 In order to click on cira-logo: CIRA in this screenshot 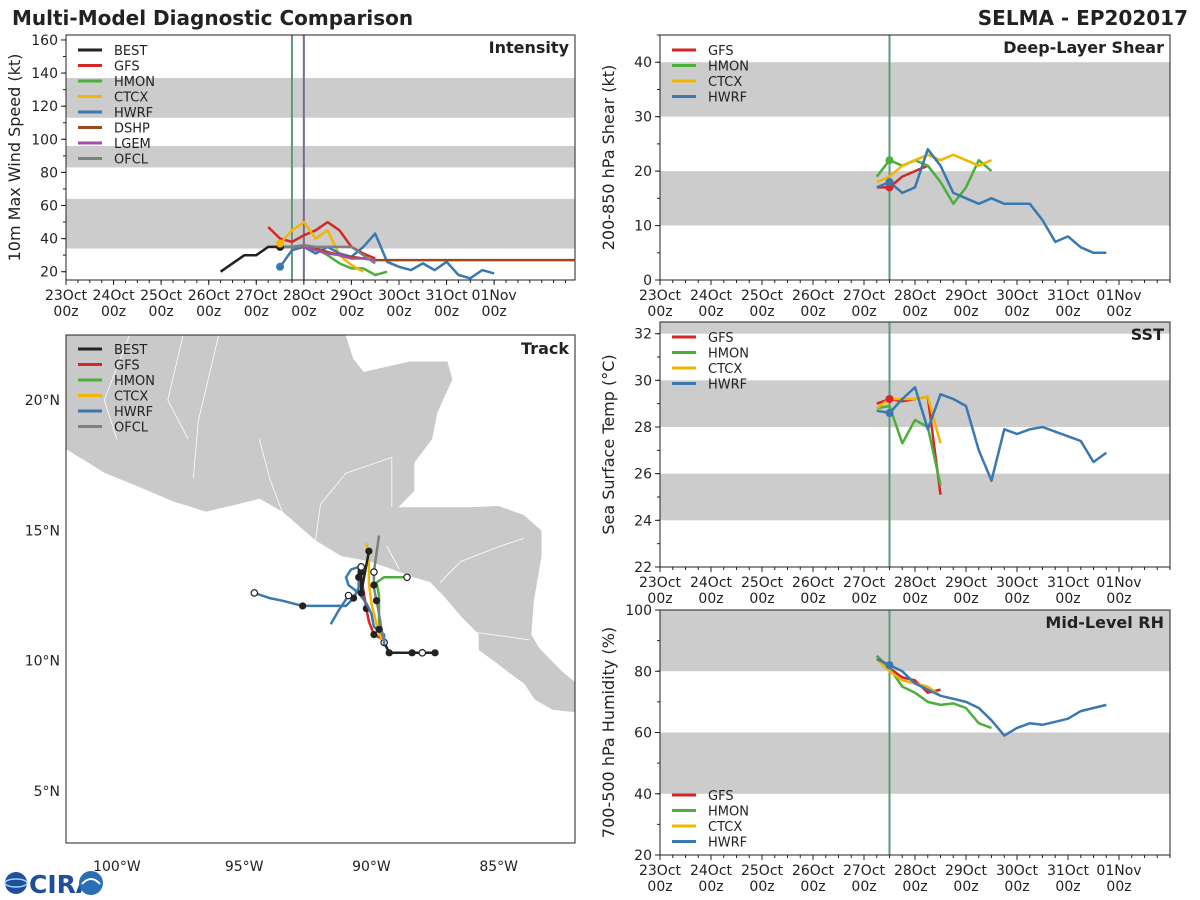, I will do `click(53, 884)`.